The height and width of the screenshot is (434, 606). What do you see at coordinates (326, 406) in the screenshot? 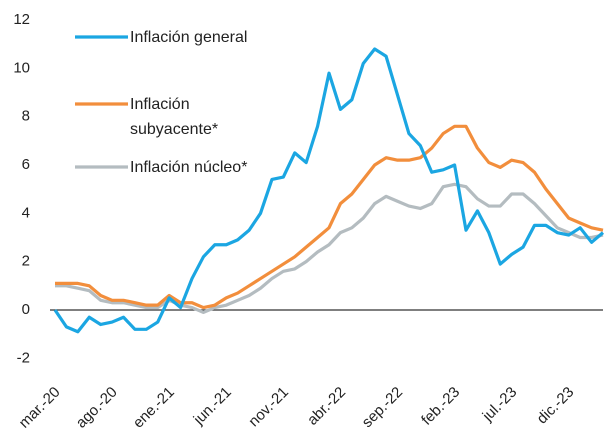
I see `x-tick-label: abr.-22` at bounding box center [326, 406].